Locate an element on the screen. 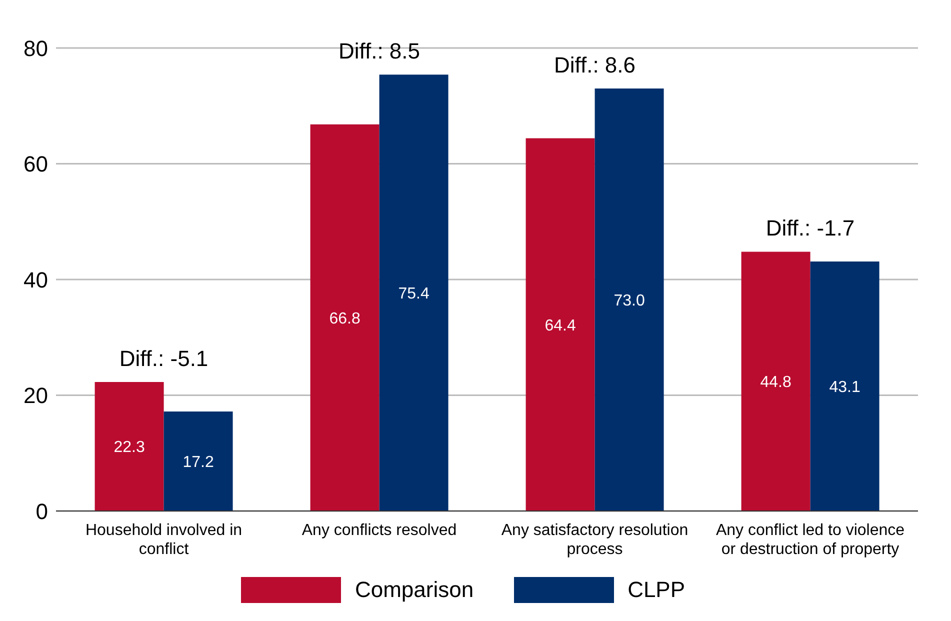 This screenshot has width=951, height=621. data-label: 22.3 is located at coordinates (129, 447).